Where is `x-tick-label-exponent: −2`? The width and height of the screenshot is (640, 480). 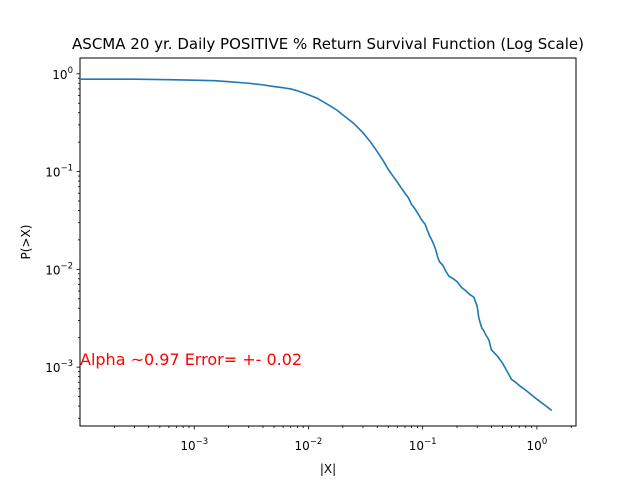 x-tick-label-exponent: −2 is located at coordinates (316, 442).